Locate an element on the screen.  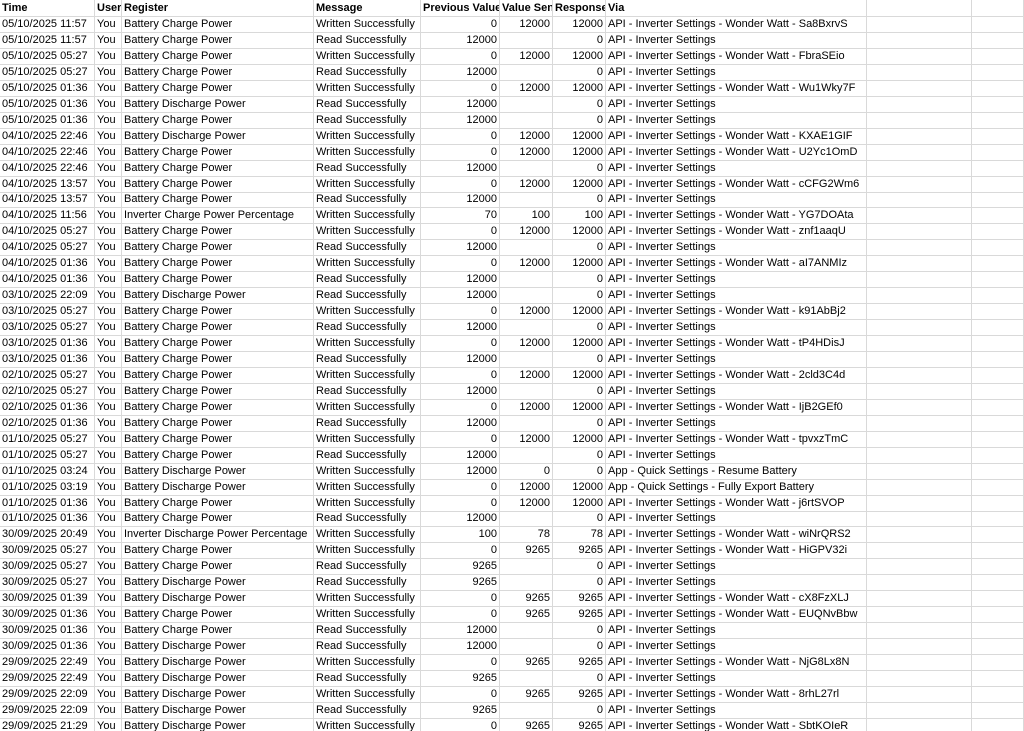
table-cell: Inverter Charge Power Percentage is located at coordinates (218, 216).